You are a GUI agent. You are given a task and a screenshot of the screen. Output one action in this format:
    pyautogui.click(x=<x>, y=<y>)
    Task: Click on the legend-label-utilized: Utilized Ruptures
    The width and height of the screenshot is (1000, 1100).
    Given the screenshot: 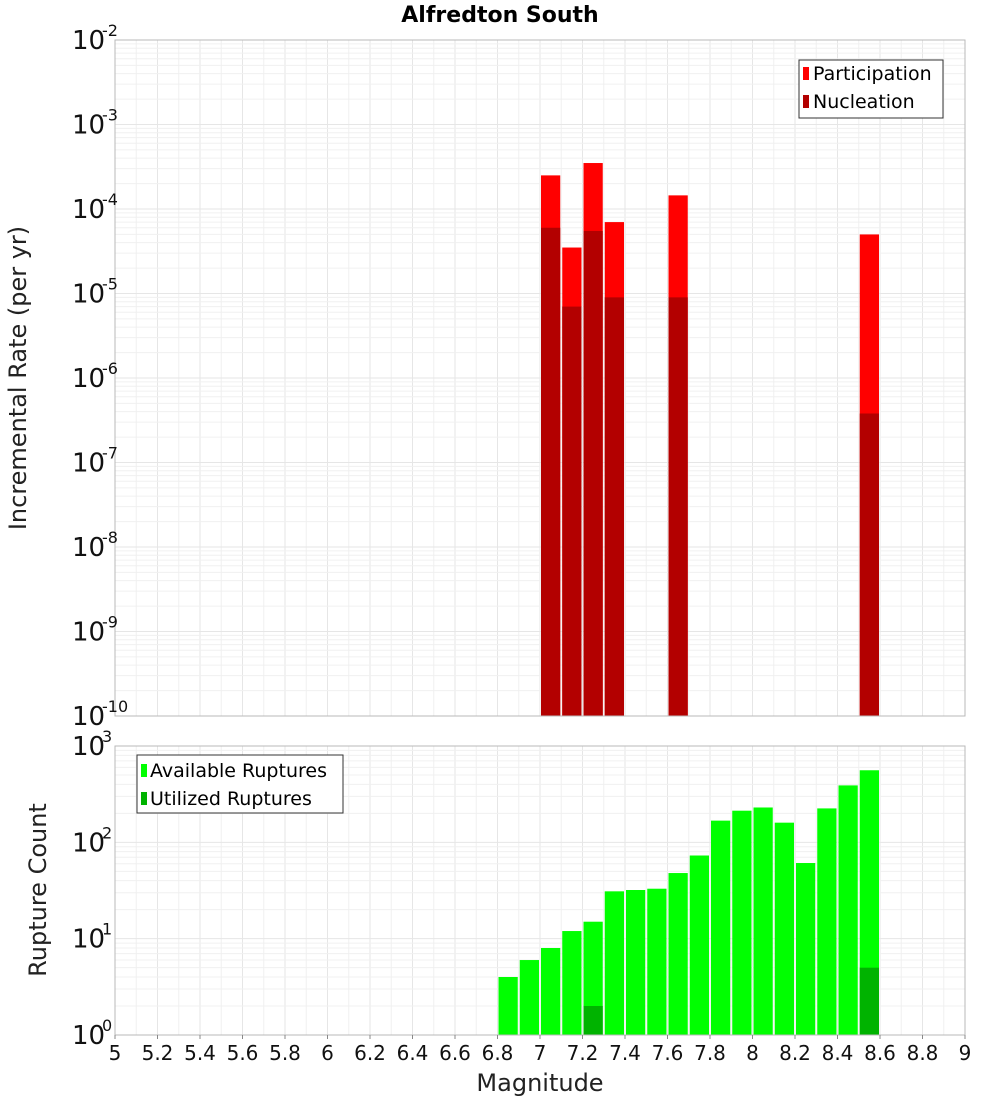 What is the action you would take?
    pyautogui.click(x=231, y=799)
    